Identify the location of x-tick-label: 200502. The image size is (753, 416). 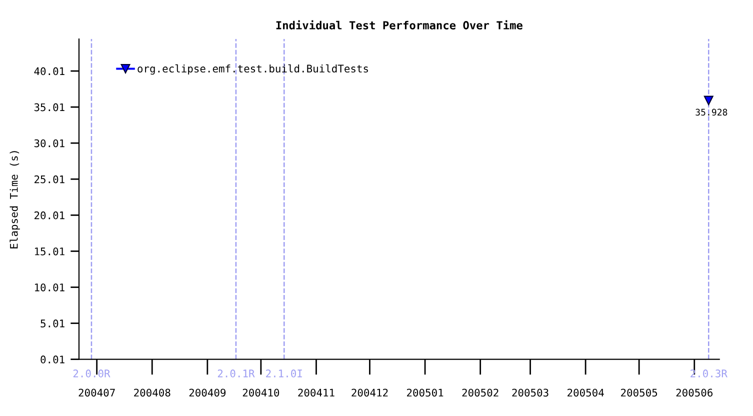
(480, 392).